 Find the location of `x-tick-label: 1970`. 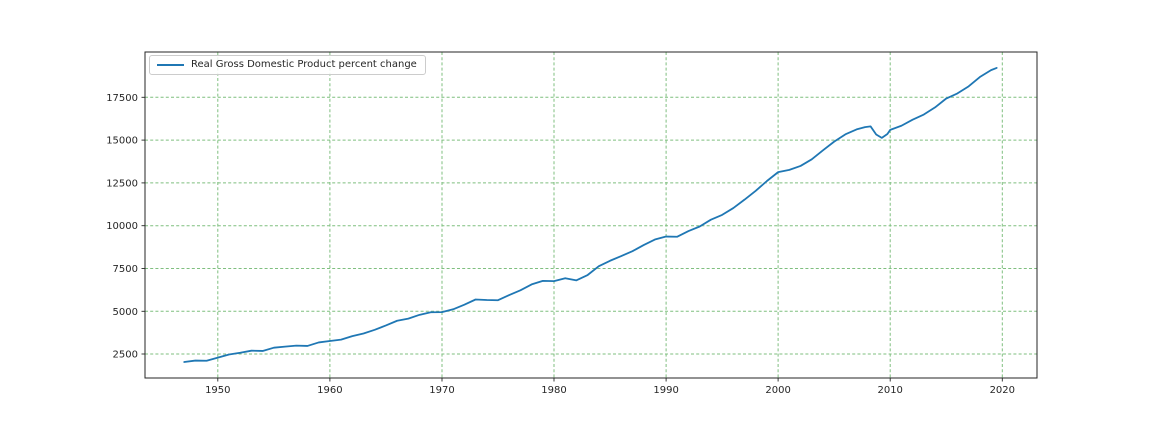

x-tick-label: 1970 is located at coordinates (441, 390).